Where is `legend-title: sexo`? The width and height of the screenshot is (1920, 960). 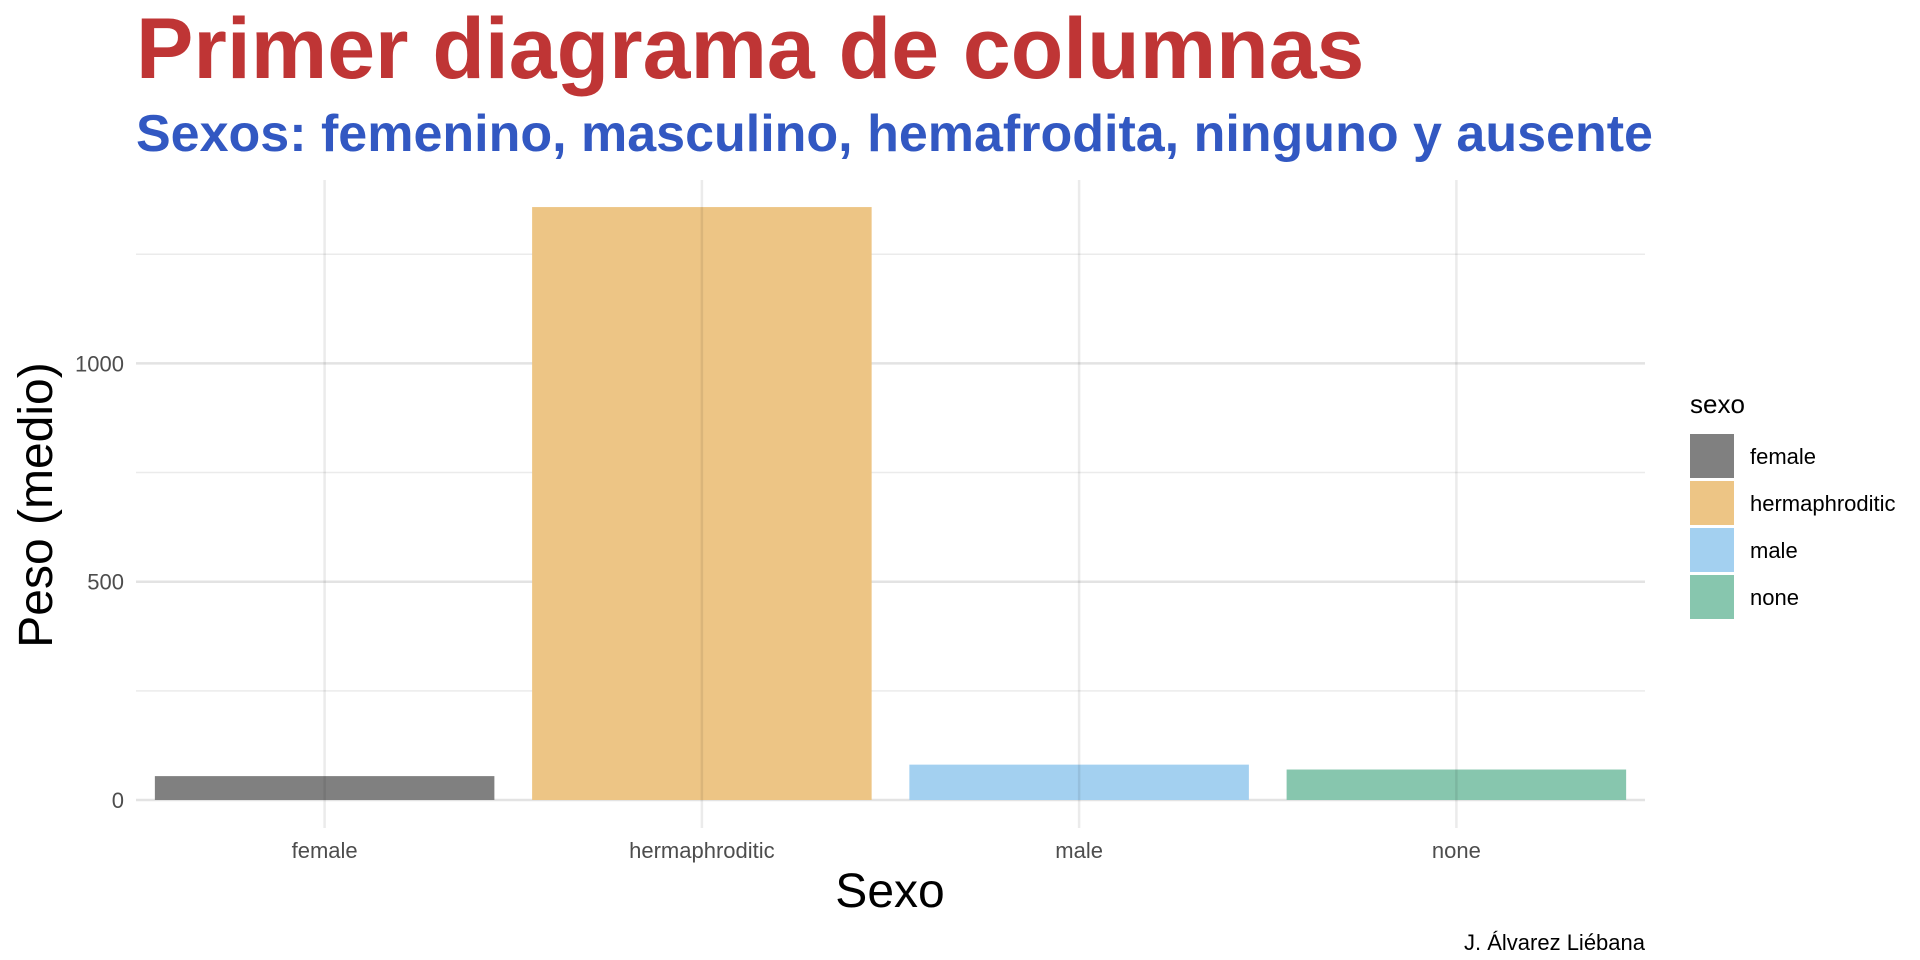 legend-title: sexo is located at coordinates (1717, 404).